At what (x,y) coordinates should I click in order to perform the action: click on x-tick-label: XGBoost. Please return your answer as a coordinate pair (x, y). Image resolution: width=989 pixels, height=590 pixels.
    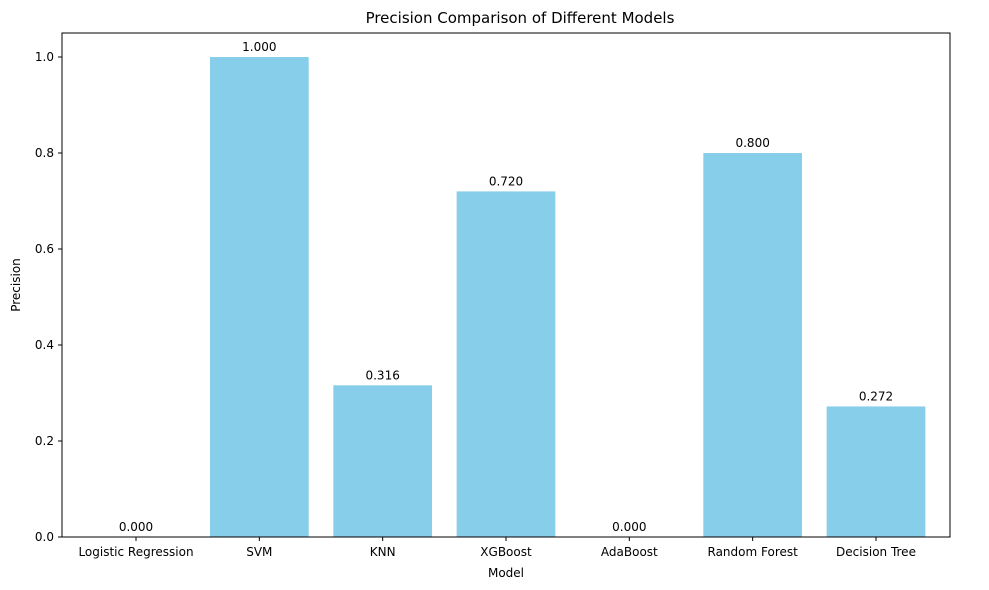
    Looking at the image, I should click on (506, 552).